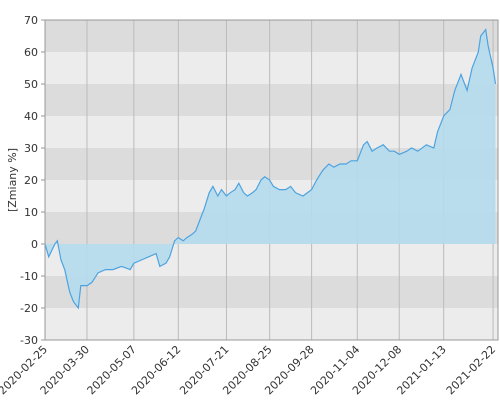 The width and height of the screenshot is (500, 400). What do you see at coordinates (29, 340) in the screenshot?
I see `y-tick-label: -30` at bounding box center [29, 340].